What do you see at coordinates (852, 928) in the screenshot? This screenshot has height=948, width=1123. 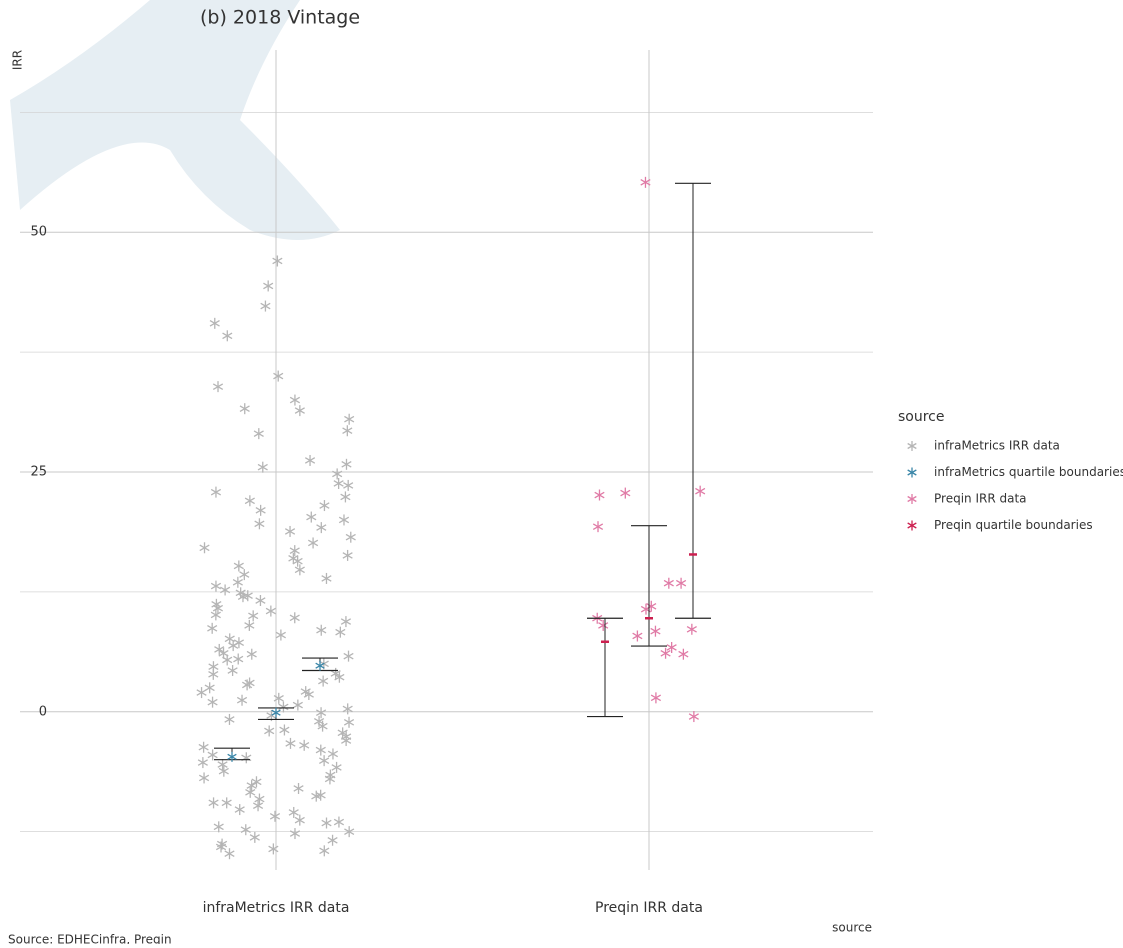 I see `x-axis-title: source` at bounding box center [852, 928].